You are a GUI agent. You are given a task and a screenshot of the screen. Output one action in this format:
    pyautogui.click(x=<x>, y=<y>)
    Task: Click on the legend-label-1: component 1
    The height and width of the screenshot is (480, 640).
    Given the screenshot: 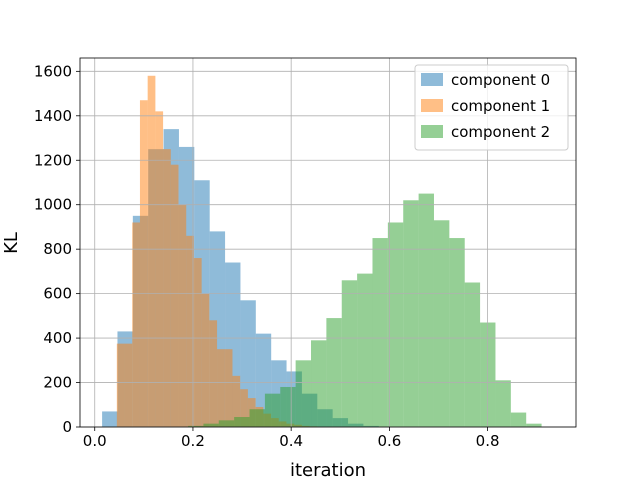 What is the action you would take?
    pyautogui.click(x=500, y=106)
    